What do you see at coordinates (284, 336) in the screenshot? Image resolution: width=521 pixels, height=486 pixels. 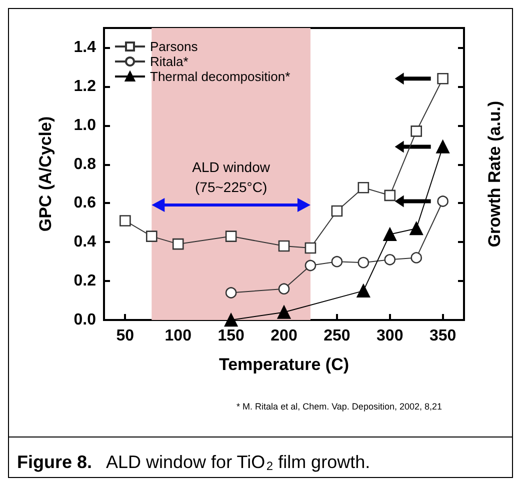 I see `x-tick-label: 200` at bounding box center [284, 336].